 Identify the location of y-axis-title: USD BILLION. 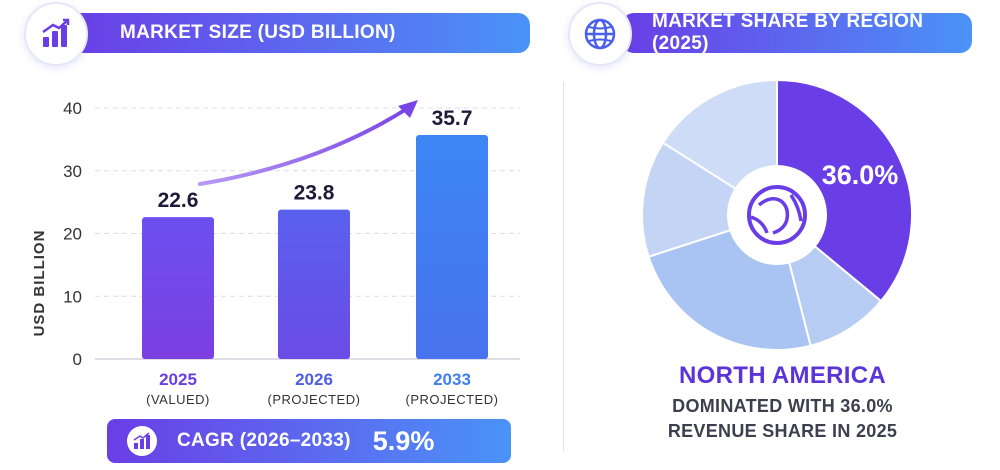
(39, 283).